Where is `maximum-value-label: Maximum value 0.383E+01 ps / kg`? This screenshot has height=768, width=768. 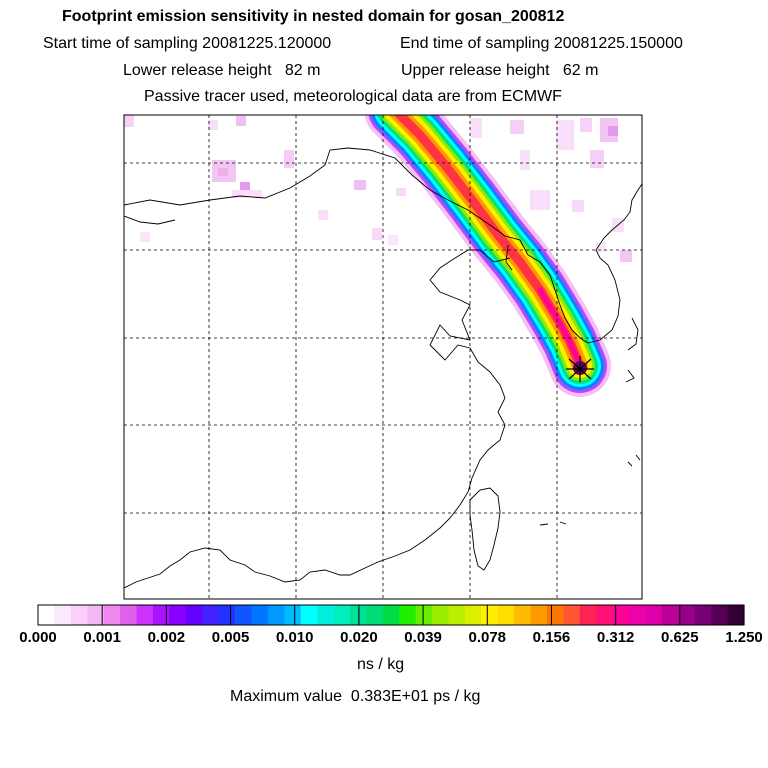 maximum-value-label: Maximum value 0.383E+01 ps / kg is located at coordinates (355, 696).